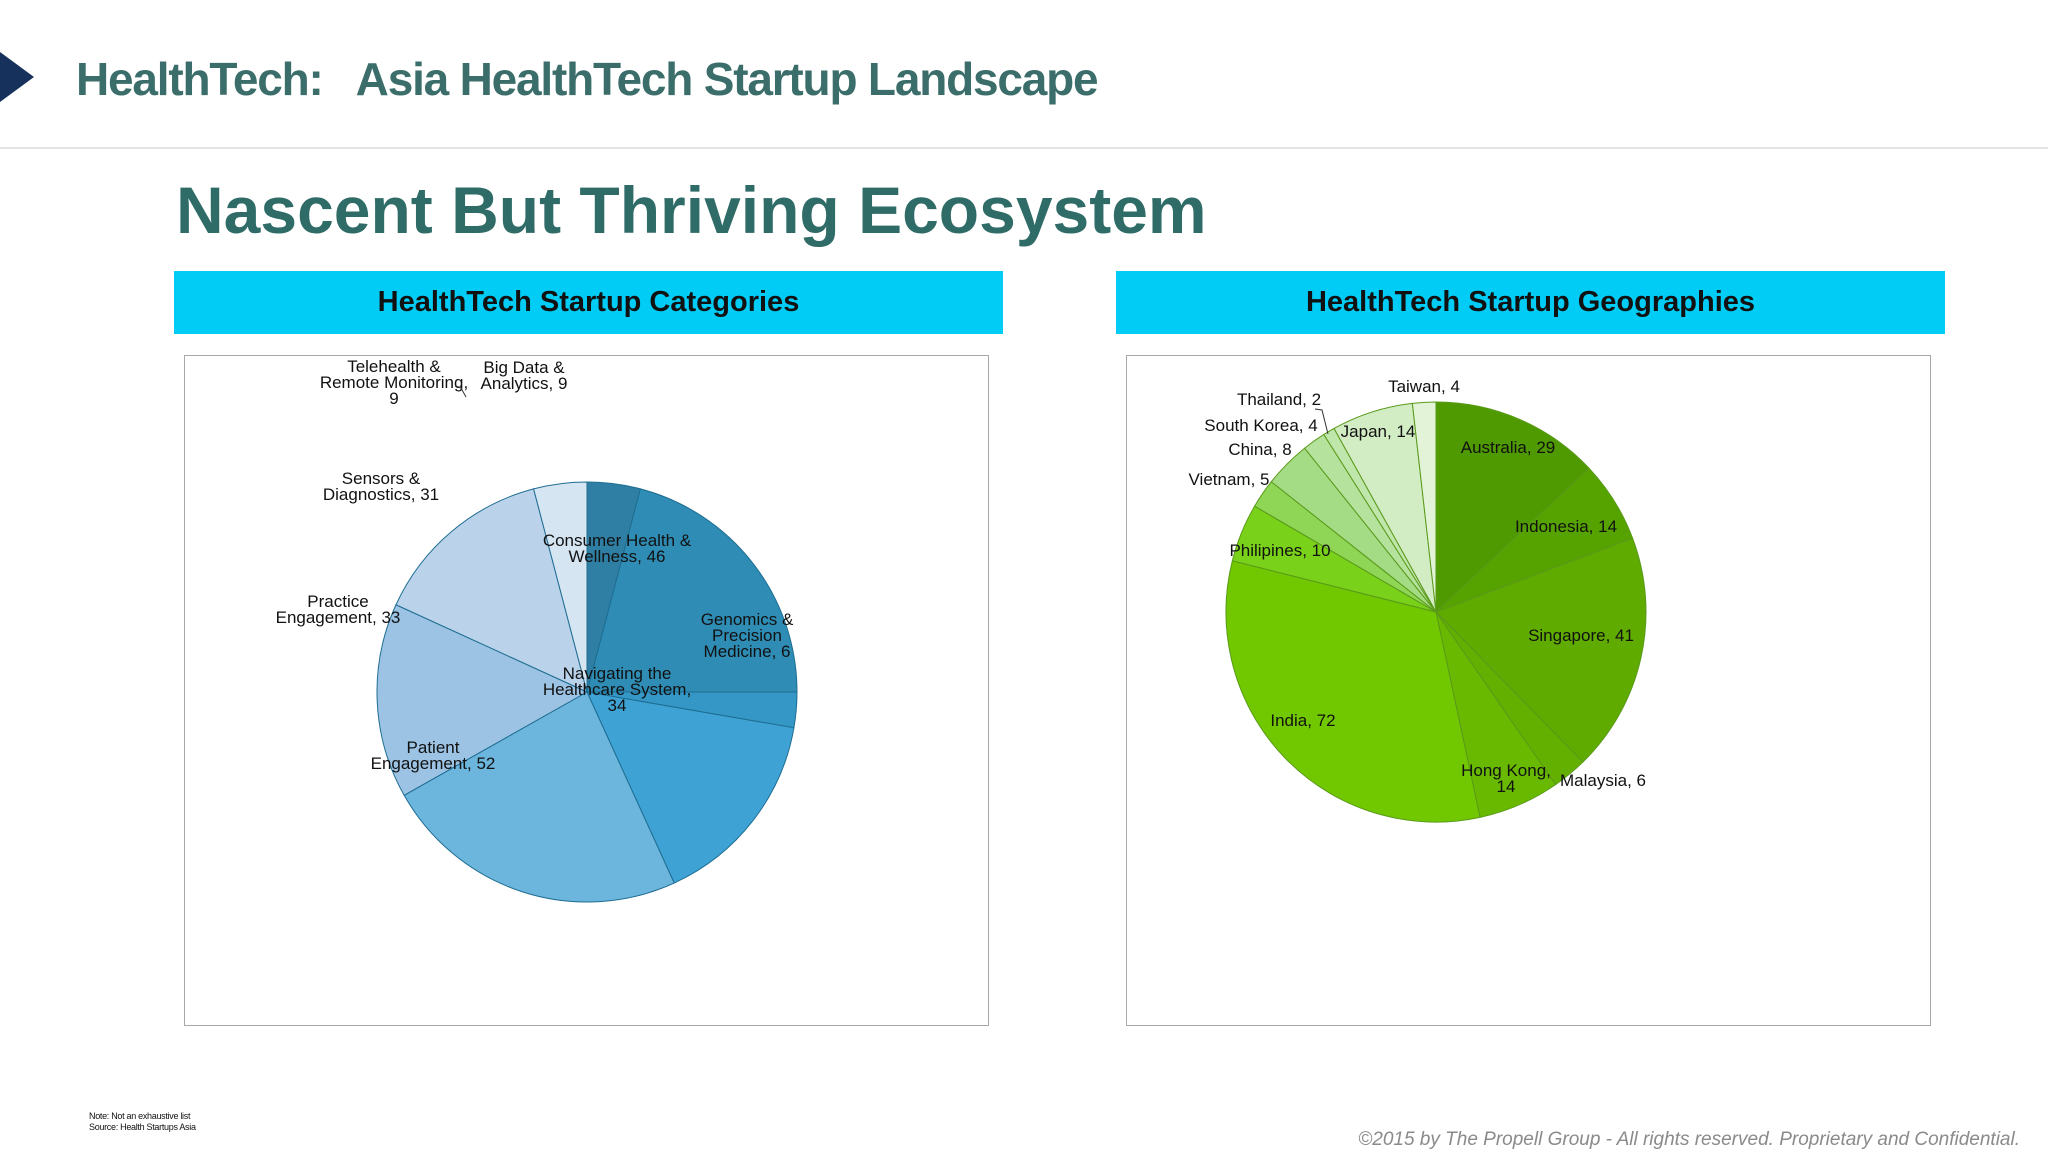  I want to click on leader-line-thailand, so click(1321, 421).